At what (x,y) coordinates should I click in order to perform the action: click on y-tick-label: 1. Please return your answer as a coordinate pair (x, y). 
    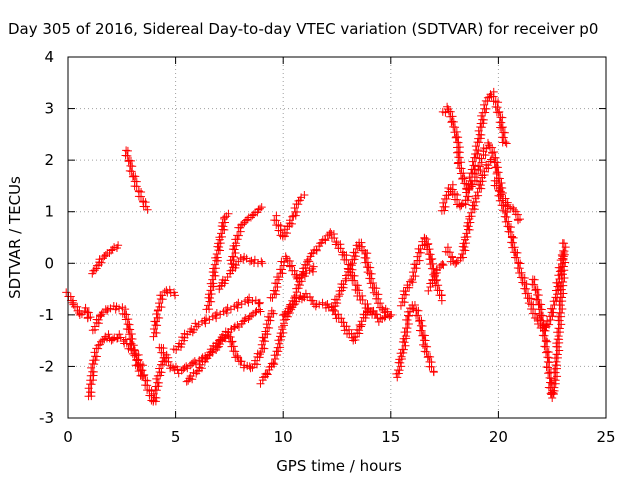
    Looking at the image, I should click on (49, 212).